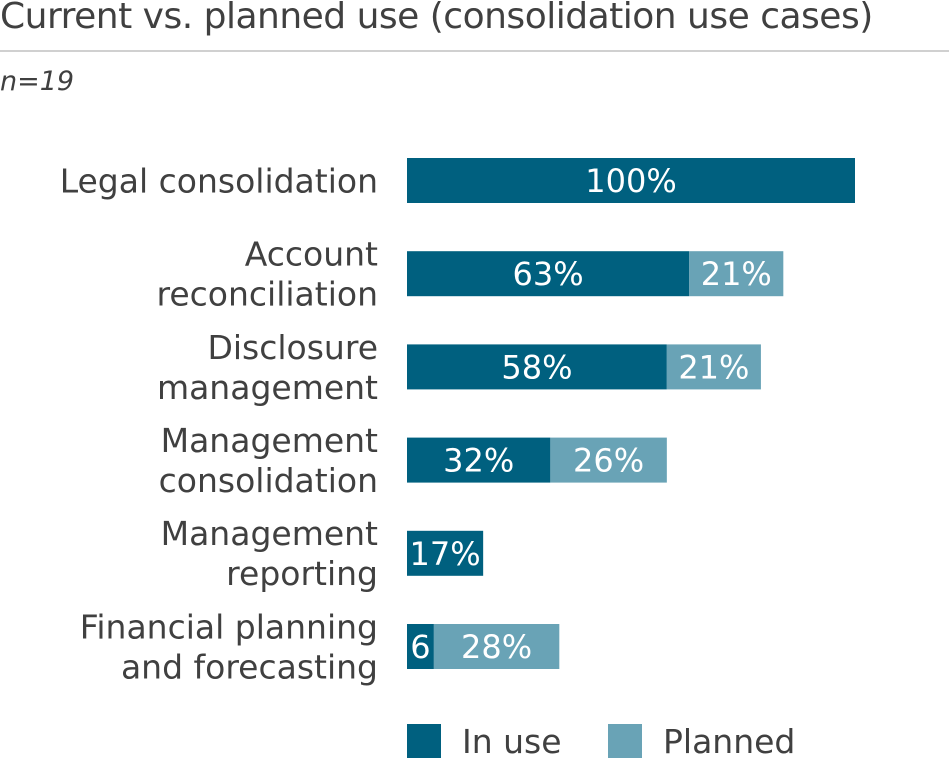 Image resolution: width=949 pixels, height=766 pixels. I want to click on category-label-line: management, so click(267, 387).